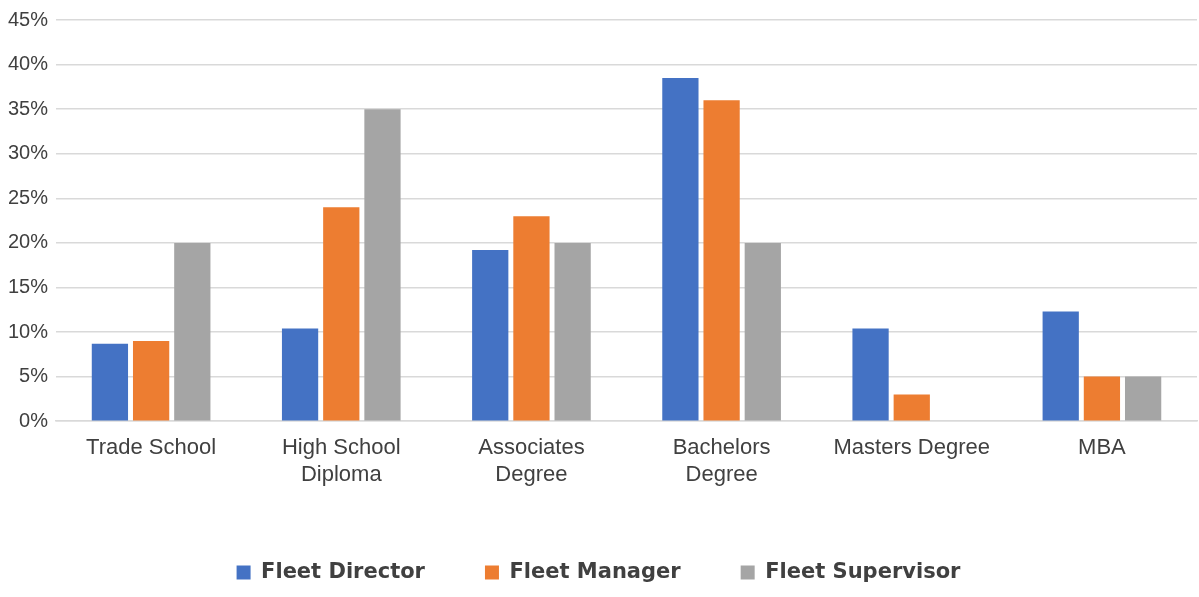  I want to click on y-tick-label: 45%, so click(28, 18).